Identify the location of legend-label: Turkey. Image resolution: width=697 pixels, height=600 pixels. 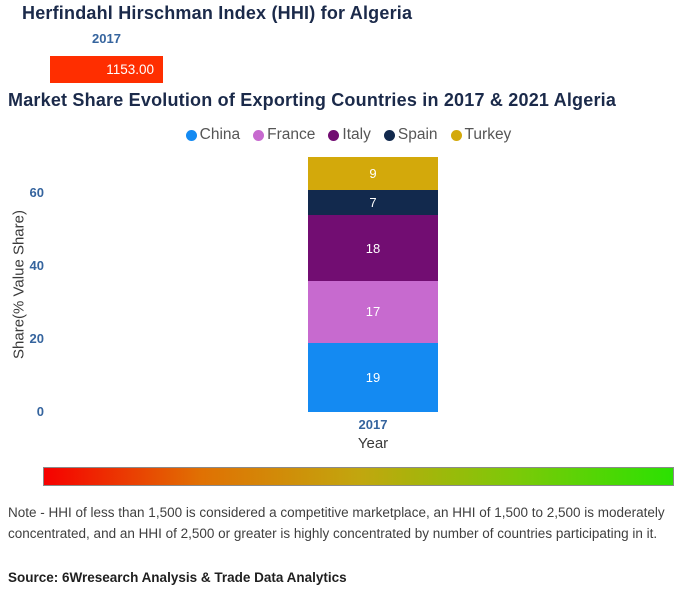
(488, 134).